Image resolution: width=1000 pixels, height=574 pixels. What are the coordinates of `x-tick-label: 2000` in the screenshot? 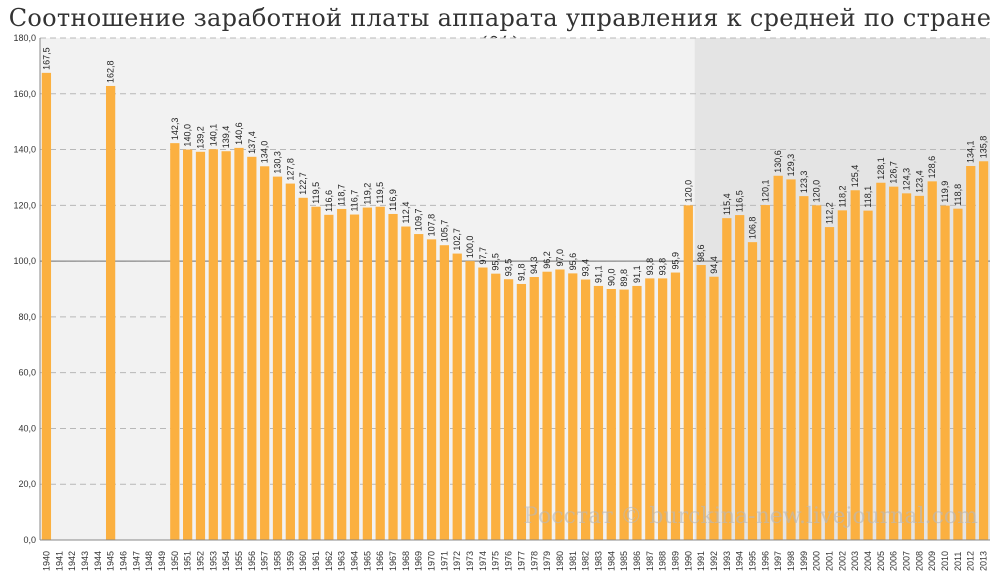 It's located at (817, 561).